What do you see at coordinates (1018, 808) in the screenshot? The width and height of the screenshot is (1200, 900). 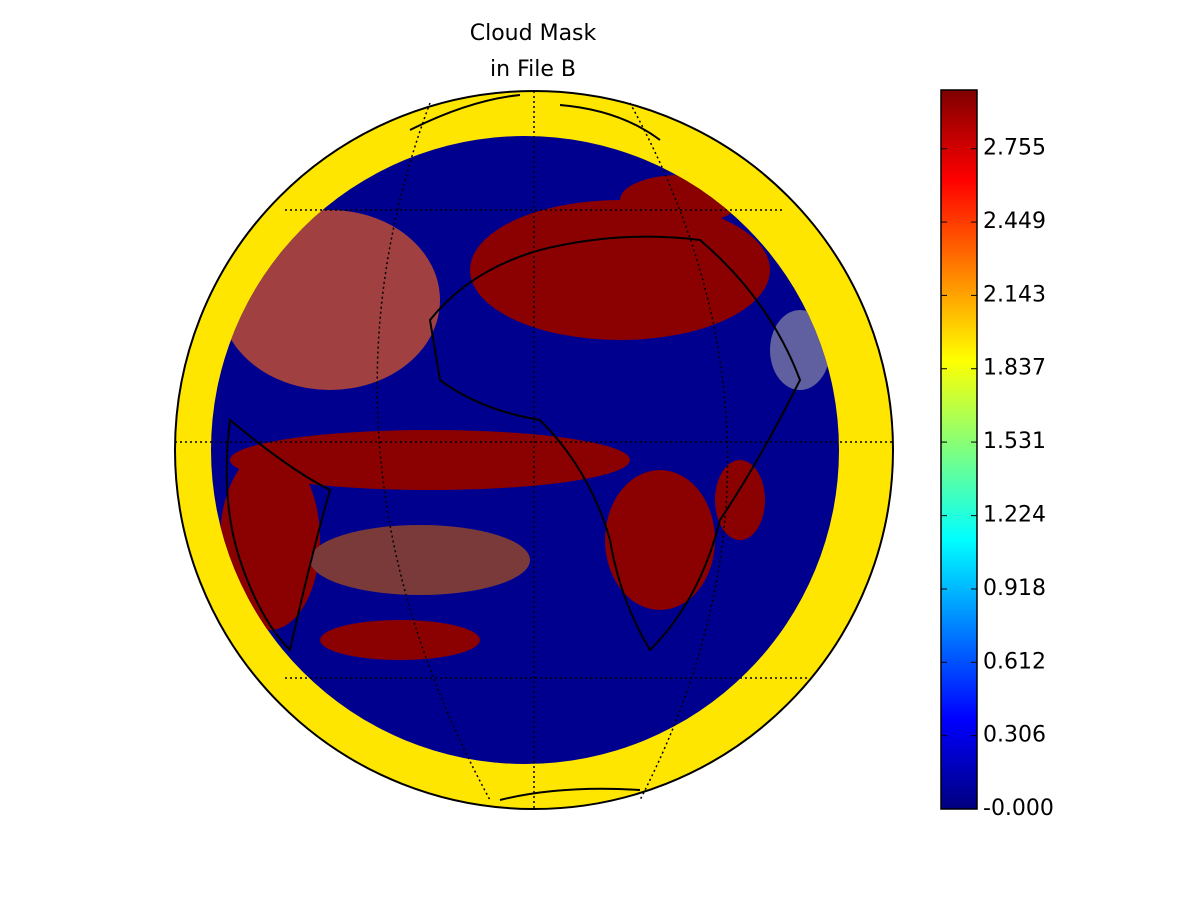 I see `colorbar-tick-label: -0.000` at bounding box center [1018, 808].